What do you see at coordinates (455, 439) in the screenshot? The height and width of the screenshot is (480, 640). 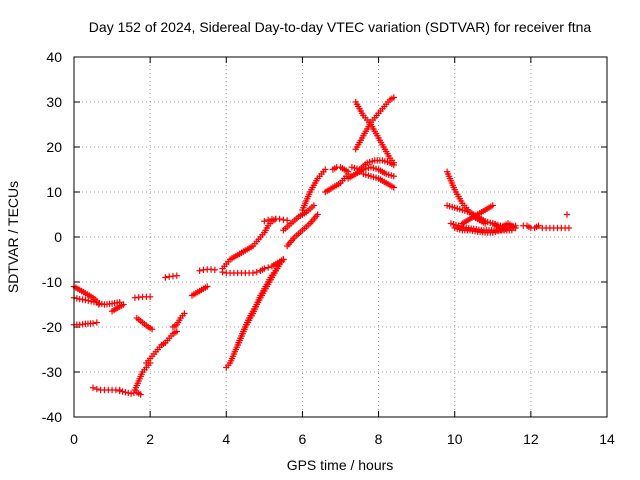 I see `x-tick-label: 10` at bounding box center [455, 439].